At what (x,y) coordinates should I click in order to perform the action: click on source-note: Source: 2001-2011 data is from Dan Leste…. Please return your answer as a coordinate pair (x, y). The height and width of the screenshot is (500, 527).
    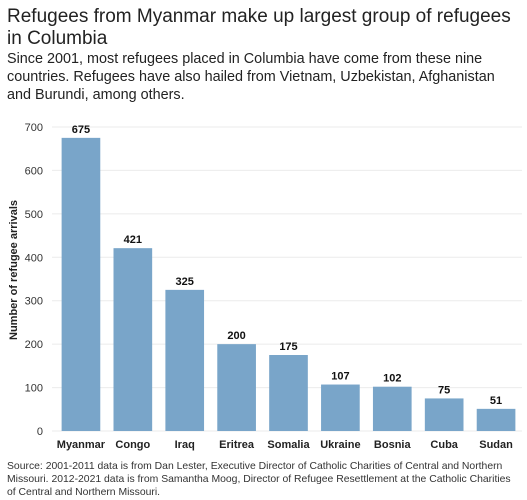
    Looking at the image, I should click on (259, 479).